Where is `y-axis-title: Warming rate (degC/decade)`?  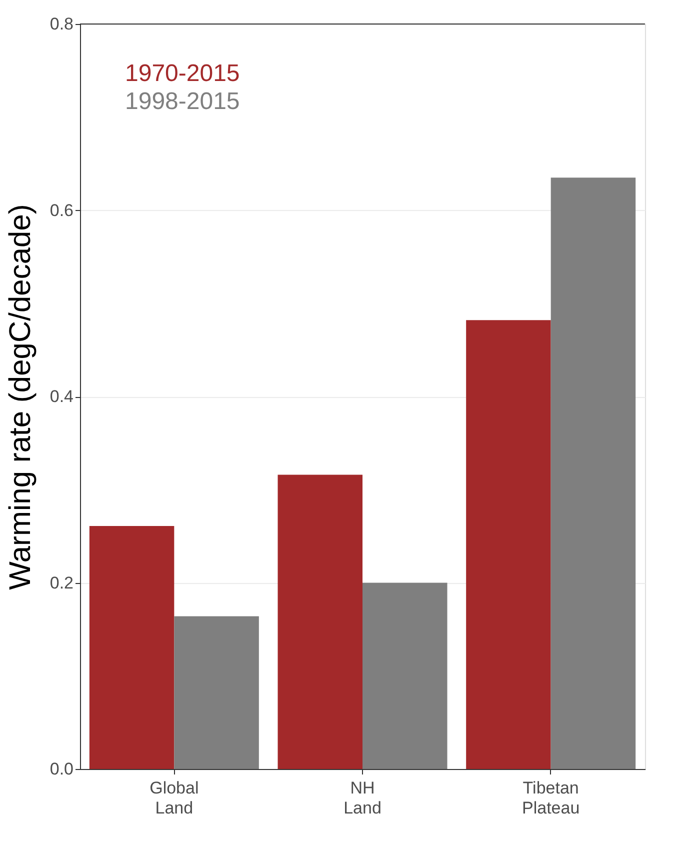
y-axis-title: Warming rate (degC/decade) is located at coordinates (20, 397).